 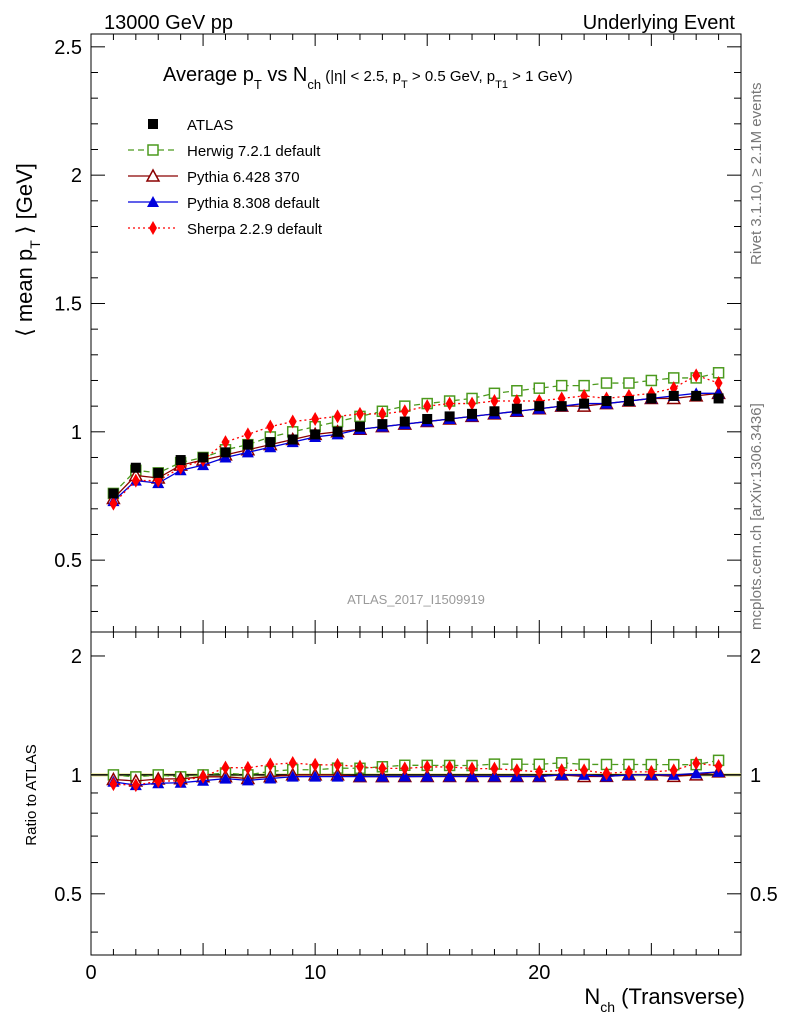 What do you see at coordinates (539, 973) in the screenshot?
I see `x-tick-label: 20` at bounding box center [539, 973].